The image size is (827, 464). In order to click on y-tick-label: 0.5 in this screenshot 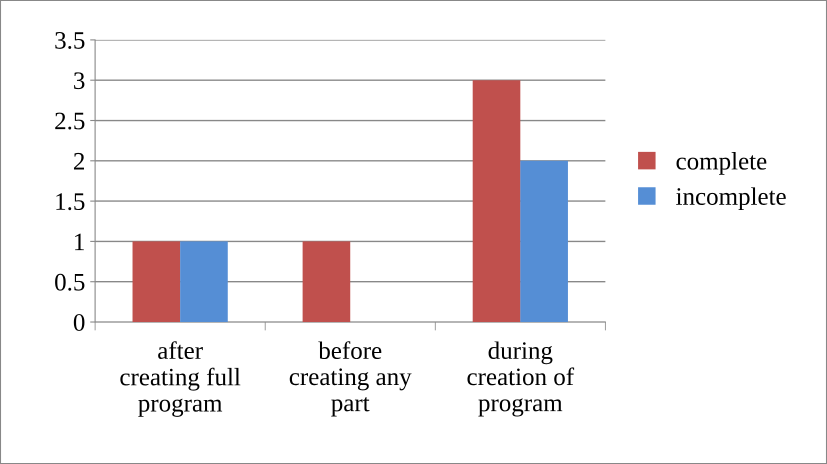, I will do `click(69, 282)`.